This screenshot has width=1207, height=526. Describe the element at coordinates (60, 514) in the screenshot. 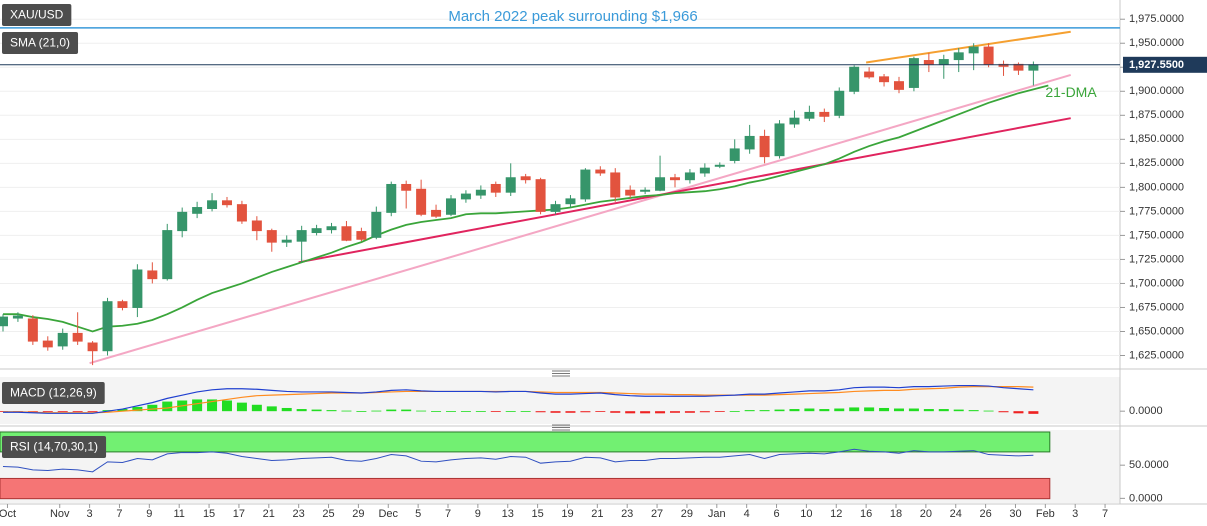

I see `x-tick-label: Nov` at that location.